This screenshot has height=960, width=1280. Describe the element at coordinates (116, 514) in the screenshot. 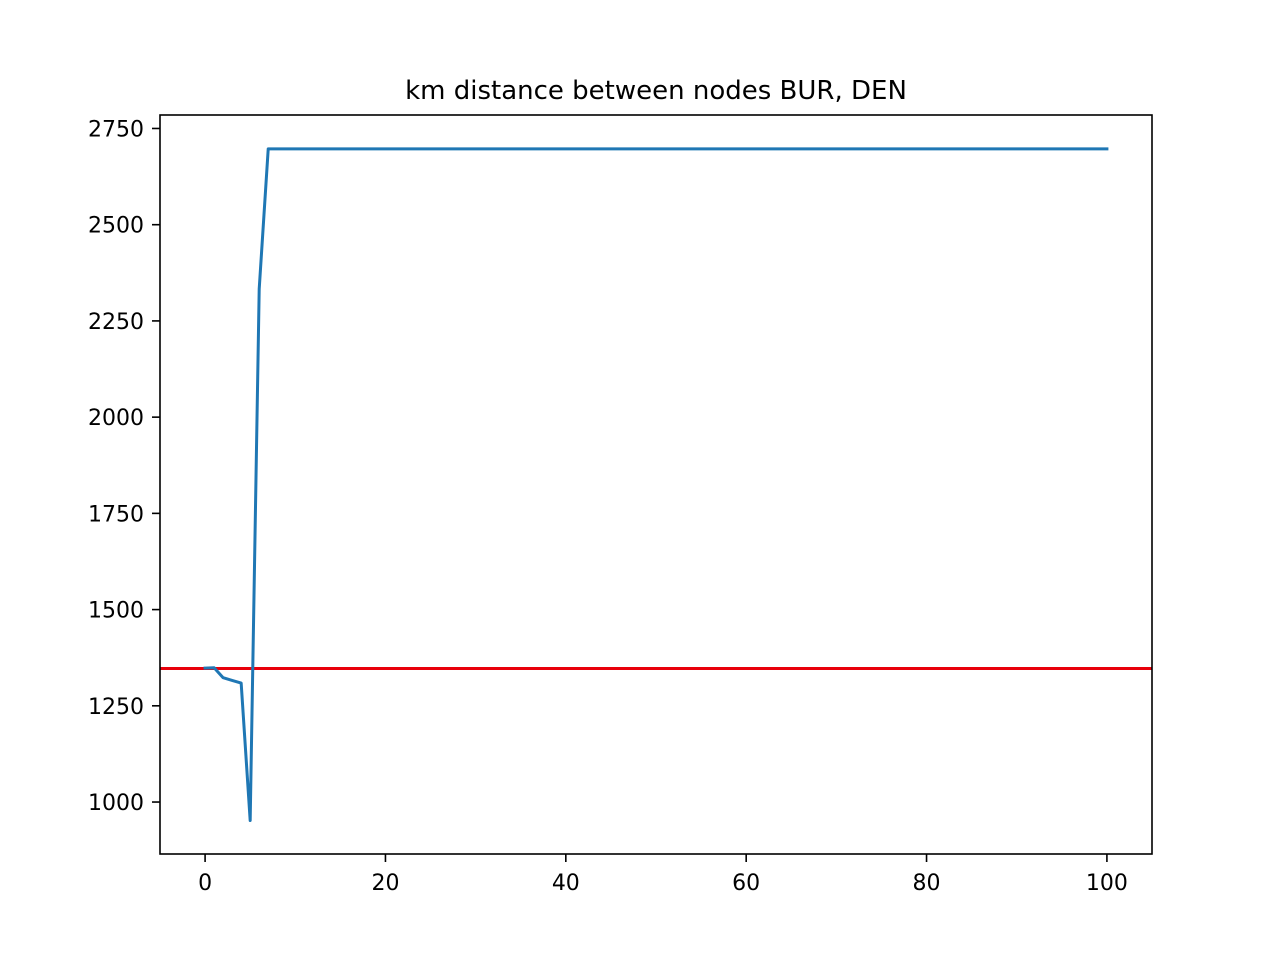

I see `y-tick-label: 1750` at that location.